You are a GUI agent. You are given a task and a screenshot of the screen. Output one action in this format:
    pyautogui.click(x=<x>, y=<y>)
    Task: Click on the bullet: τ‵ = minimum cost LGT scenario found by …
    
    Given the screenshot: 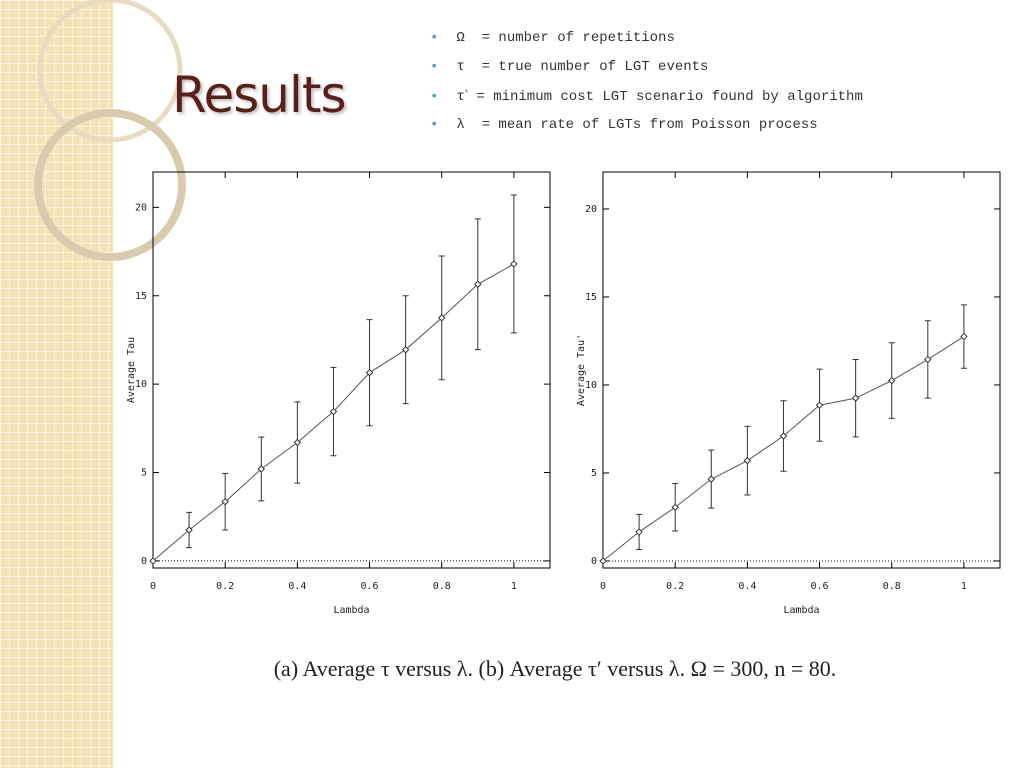 What is the action you would take?
    pyautogui.click(x=646, y=102)
    